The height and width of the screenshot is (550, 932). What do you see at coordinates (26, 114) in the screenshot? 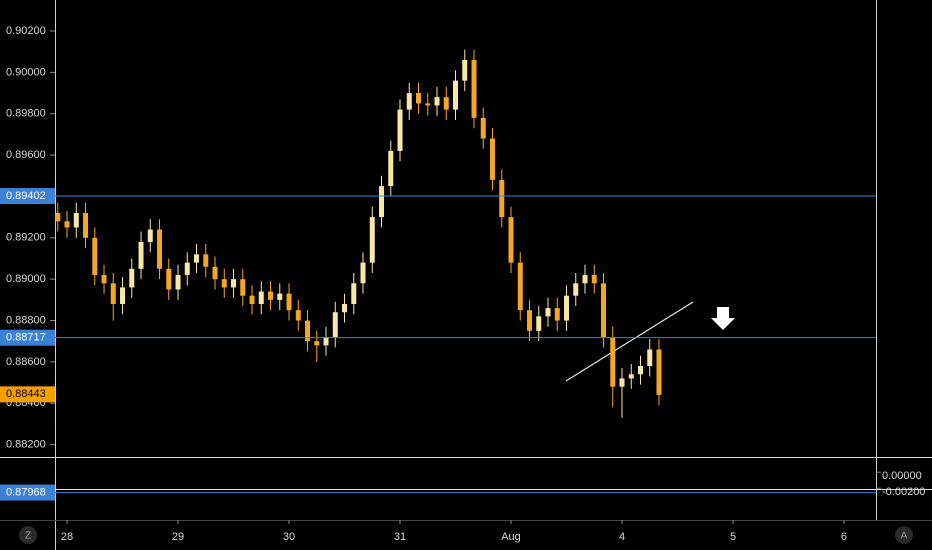
I see `y-tick-label: 0.89800` at bounding box center [26, 114].